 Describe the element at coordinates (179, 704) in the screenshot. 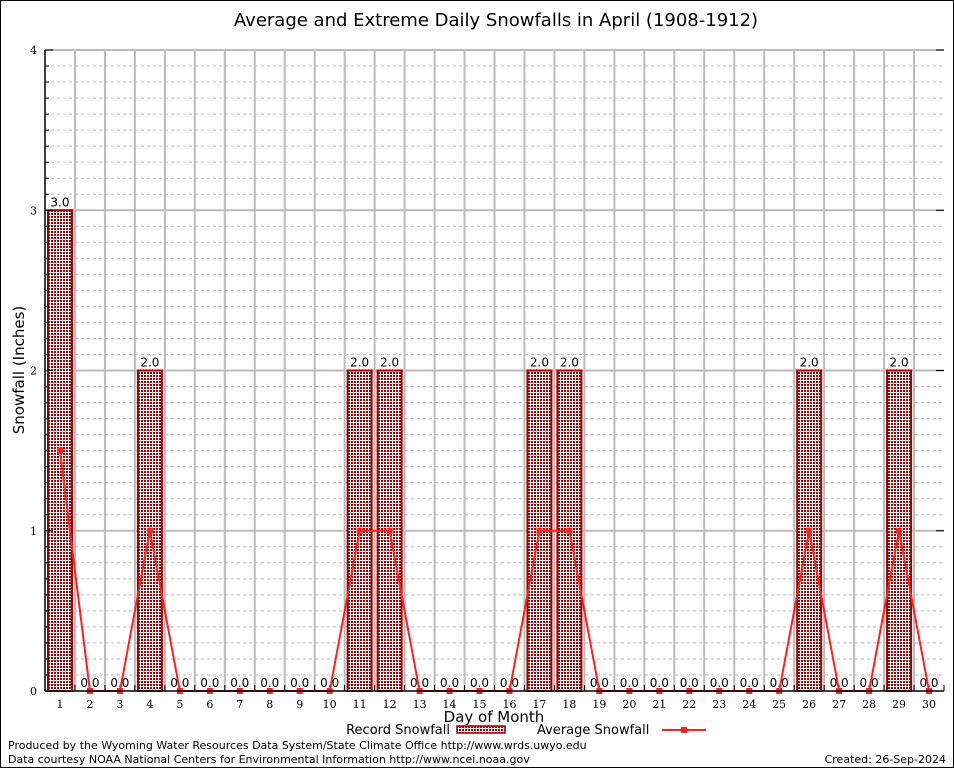

I see `x-tick-label: 5` at that location.